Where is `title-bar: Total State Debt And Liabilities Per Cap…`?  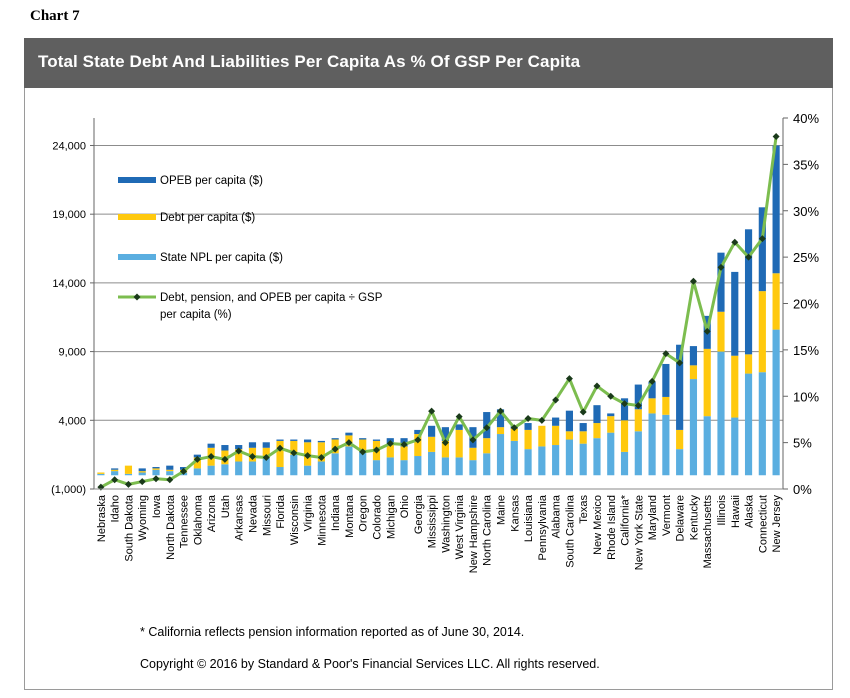 title-bar: Total State Debt And Liabilities Per Cap… is located at coordinates (428, 63).